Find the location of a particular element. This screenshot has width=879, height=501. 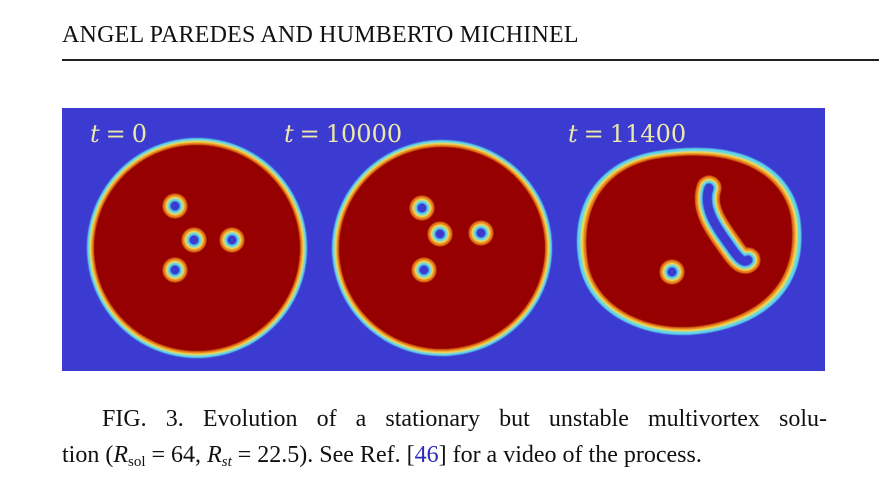

vortex-t10000-a is located at coordinates (422, 208).